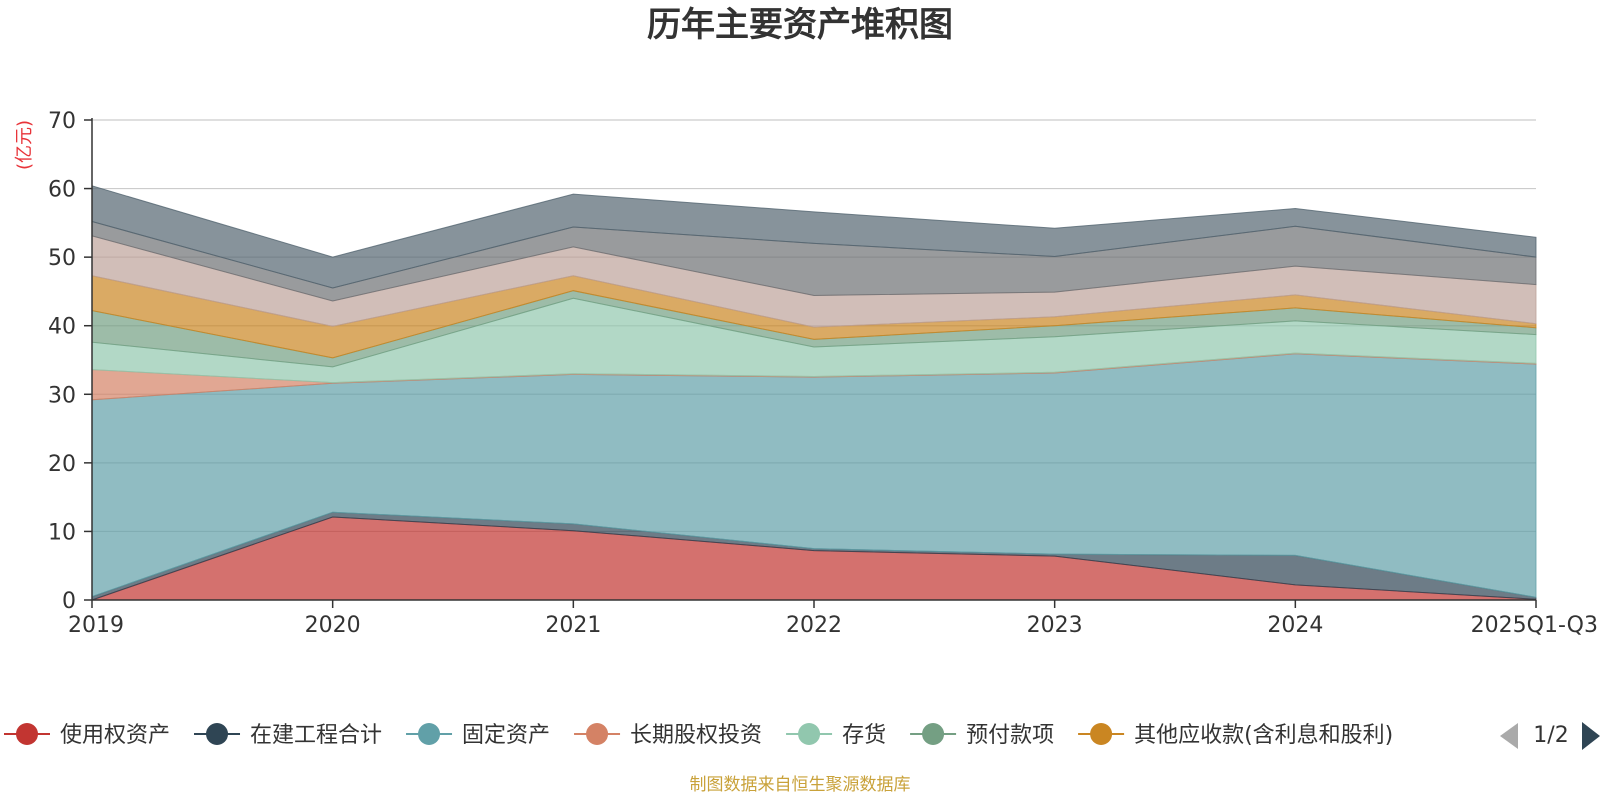  What do you see at coordinates (62, 532) in the screenshot?
I see `y-tick-label: 10` at bounding box center [62, 532].